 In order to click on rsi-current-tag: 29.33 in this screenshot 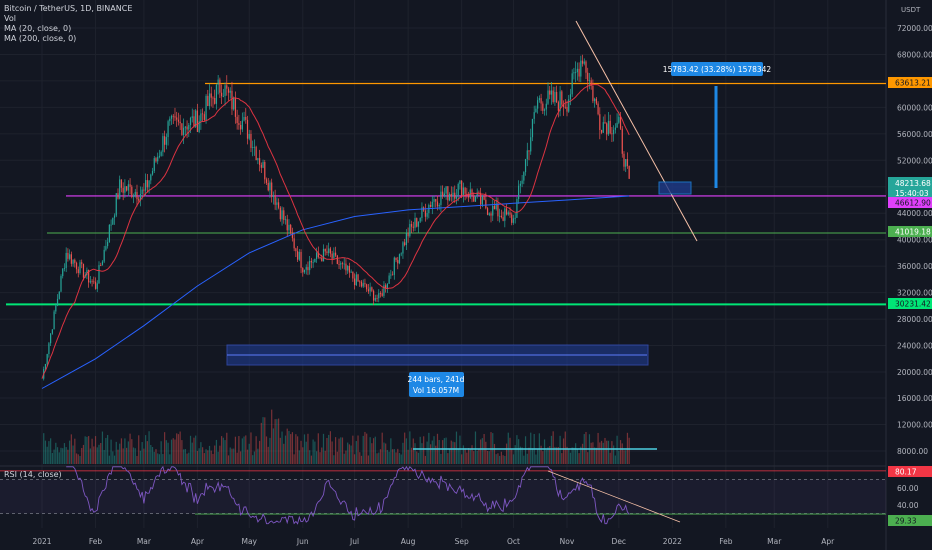, I will do `click(906, 521)`.